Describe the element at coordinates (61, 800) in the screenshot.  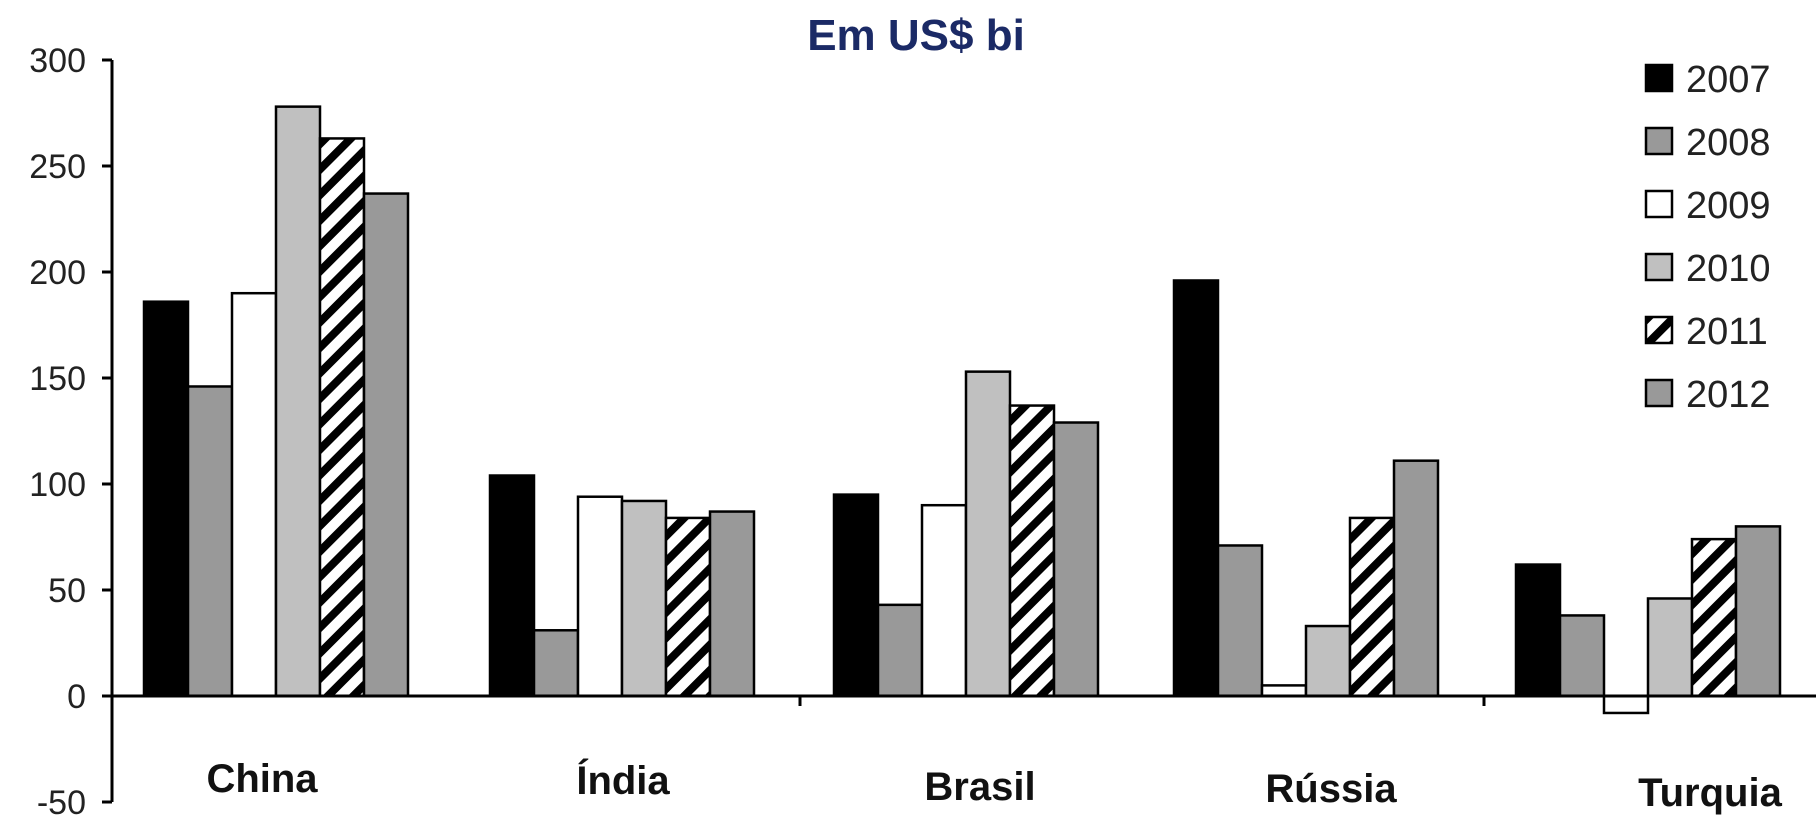
I see `y-tick-label: -50` at that location.